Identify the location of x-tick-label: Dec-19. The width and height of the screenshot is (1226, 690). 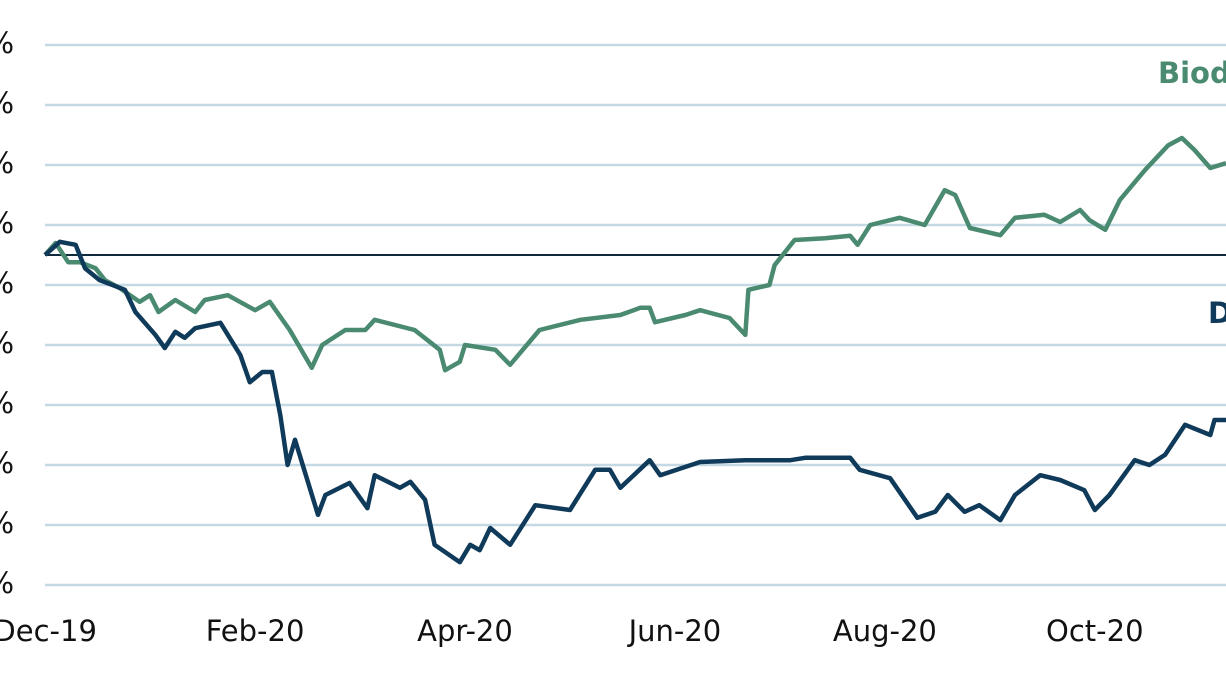
(48, 631).